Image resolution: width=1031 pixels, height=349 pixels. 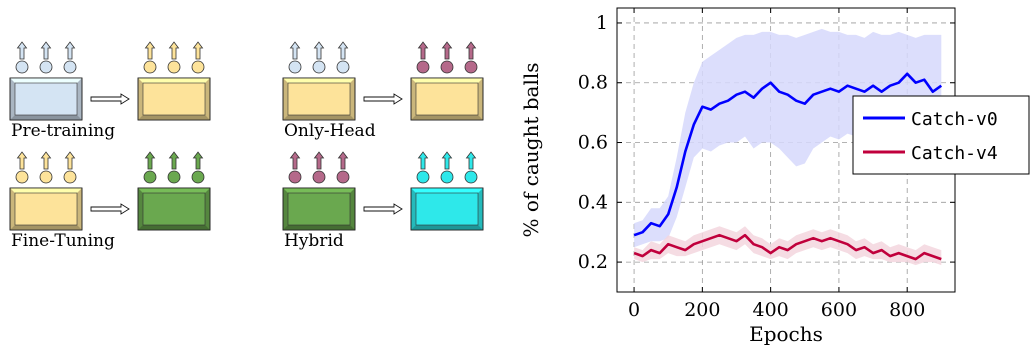 I want to click on x-tick-label: 600, so click(x=839, y=310).